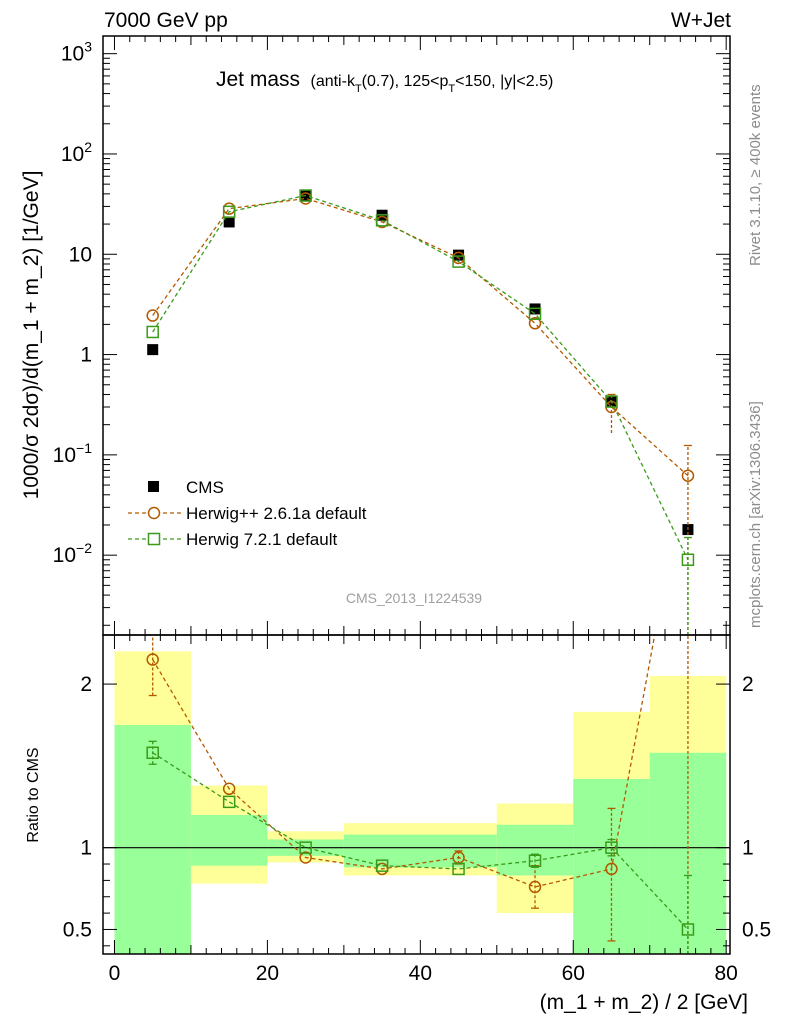 This screenshot has height=1024, width=786. What do you see at coordinates (86, 355) in the screenshot?
I see `main-y-tick-label: 1` at bounding box center [86, 355].